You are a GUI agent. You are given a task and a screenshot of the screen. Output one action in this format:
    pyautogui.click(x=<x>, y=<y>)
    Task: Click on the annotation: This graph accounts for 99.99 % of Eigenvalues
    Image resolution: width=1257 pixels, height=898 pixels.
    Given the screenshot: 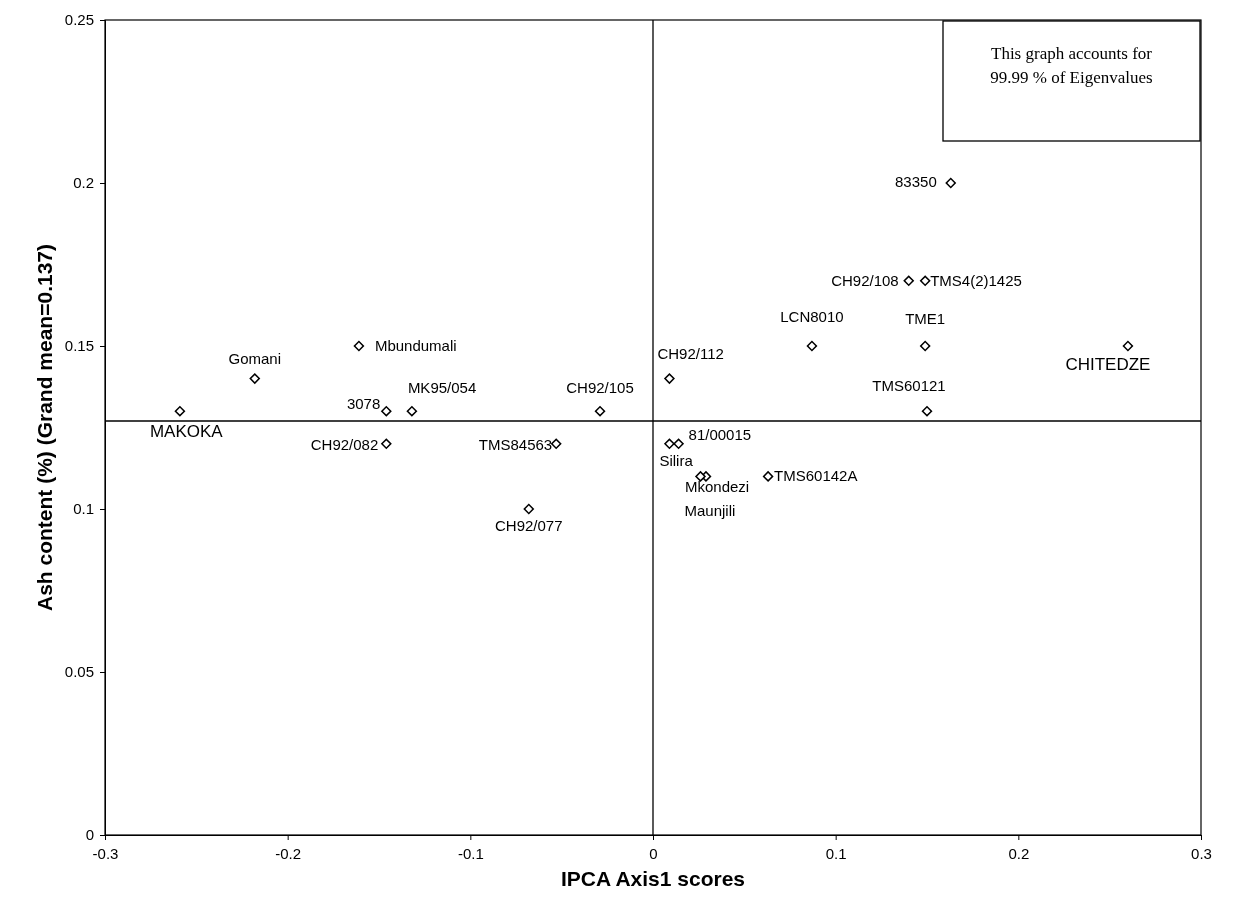 What is the action you would take?
    pyautogui.click(x=1071, y=65)
    